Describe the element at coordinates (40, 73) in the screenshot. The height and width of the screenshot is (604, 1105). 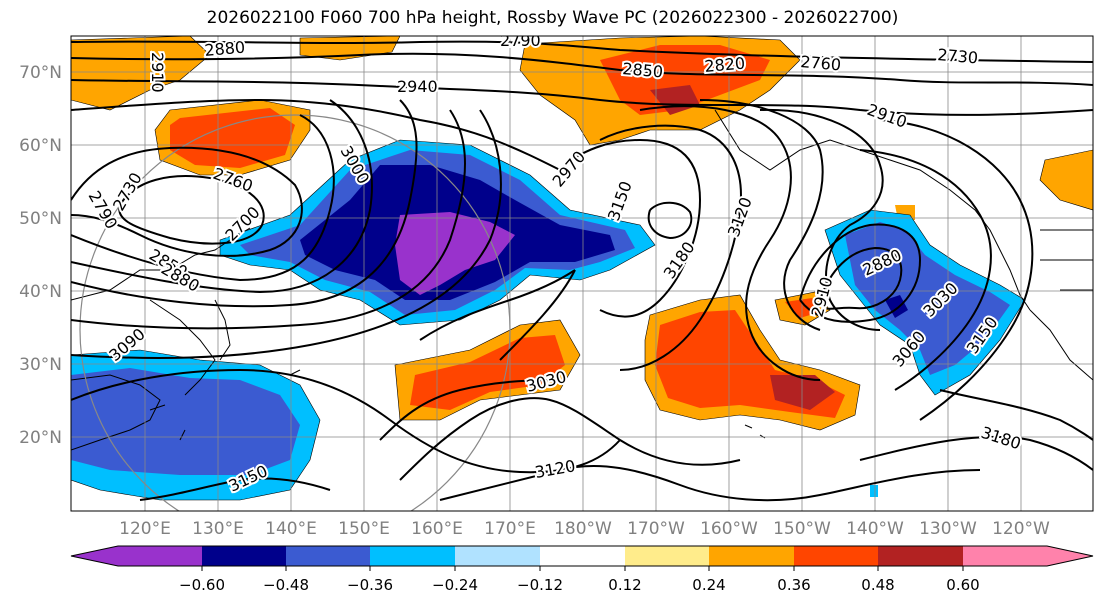
I see `lat-label: 70°N` at that location.